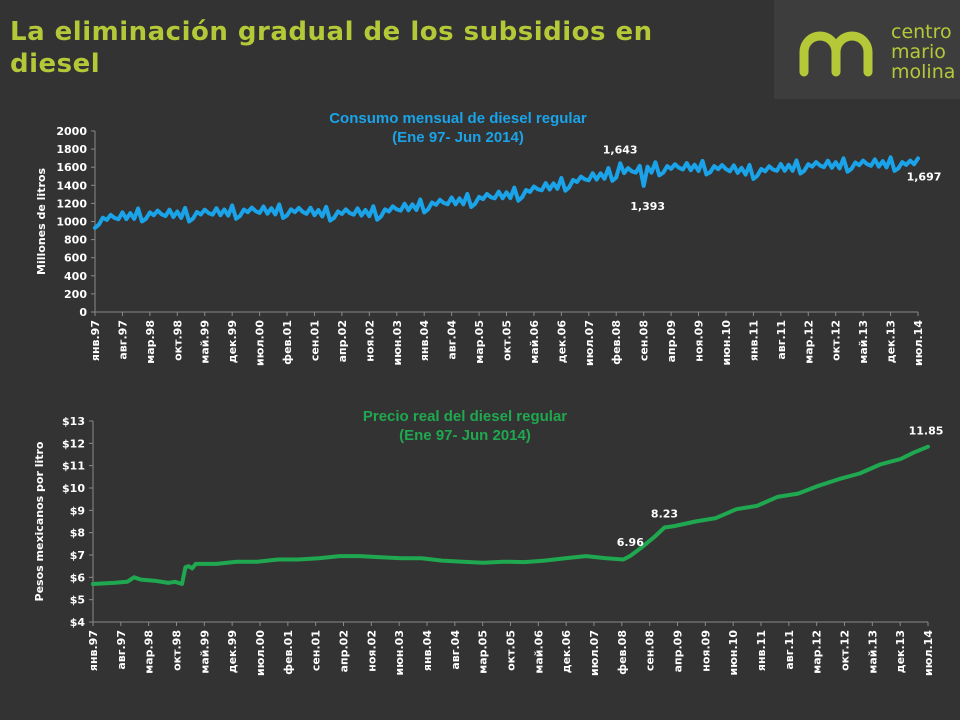  What do you see at coordinates (921, 32) in the screenshot?
I see `logo-line-1: centro` at bounding box center [921, 32].